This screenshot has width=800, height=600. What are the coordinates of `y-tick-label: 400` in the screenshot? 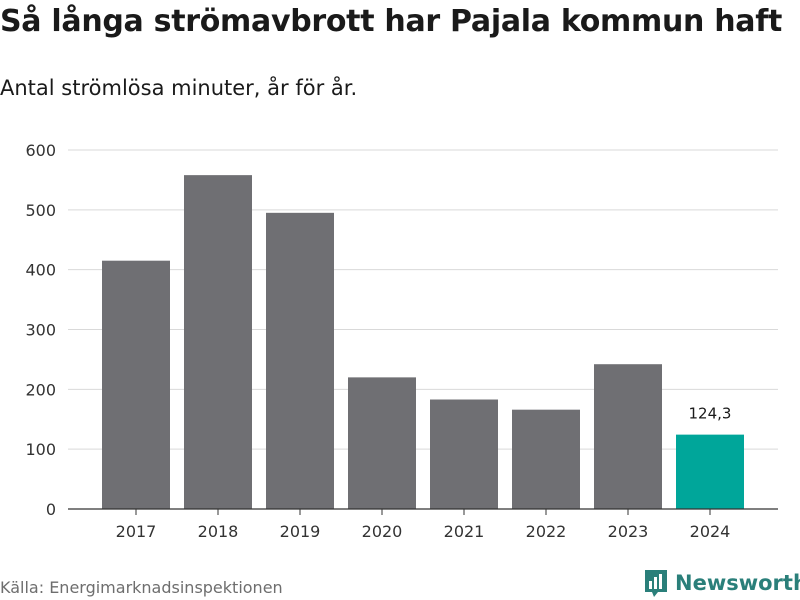 It's located at (40, 270).